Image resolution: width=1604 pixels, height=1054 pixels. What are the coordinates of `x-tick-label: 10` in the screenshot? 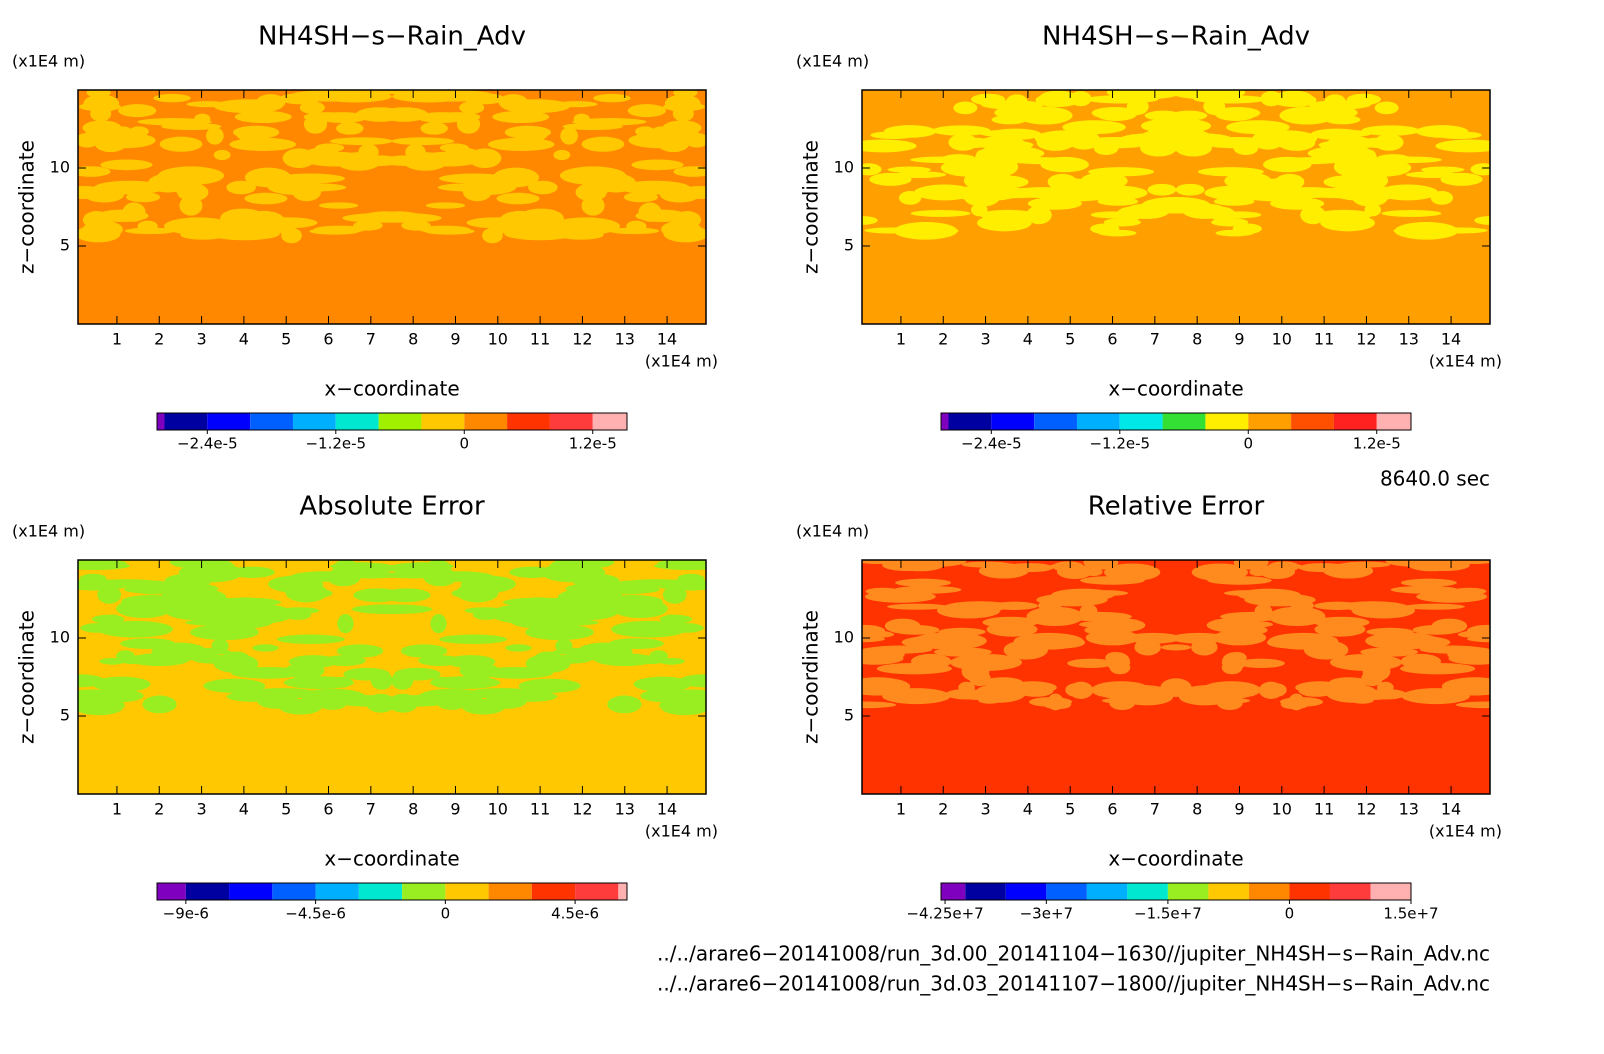 It's located at (1282, 809).